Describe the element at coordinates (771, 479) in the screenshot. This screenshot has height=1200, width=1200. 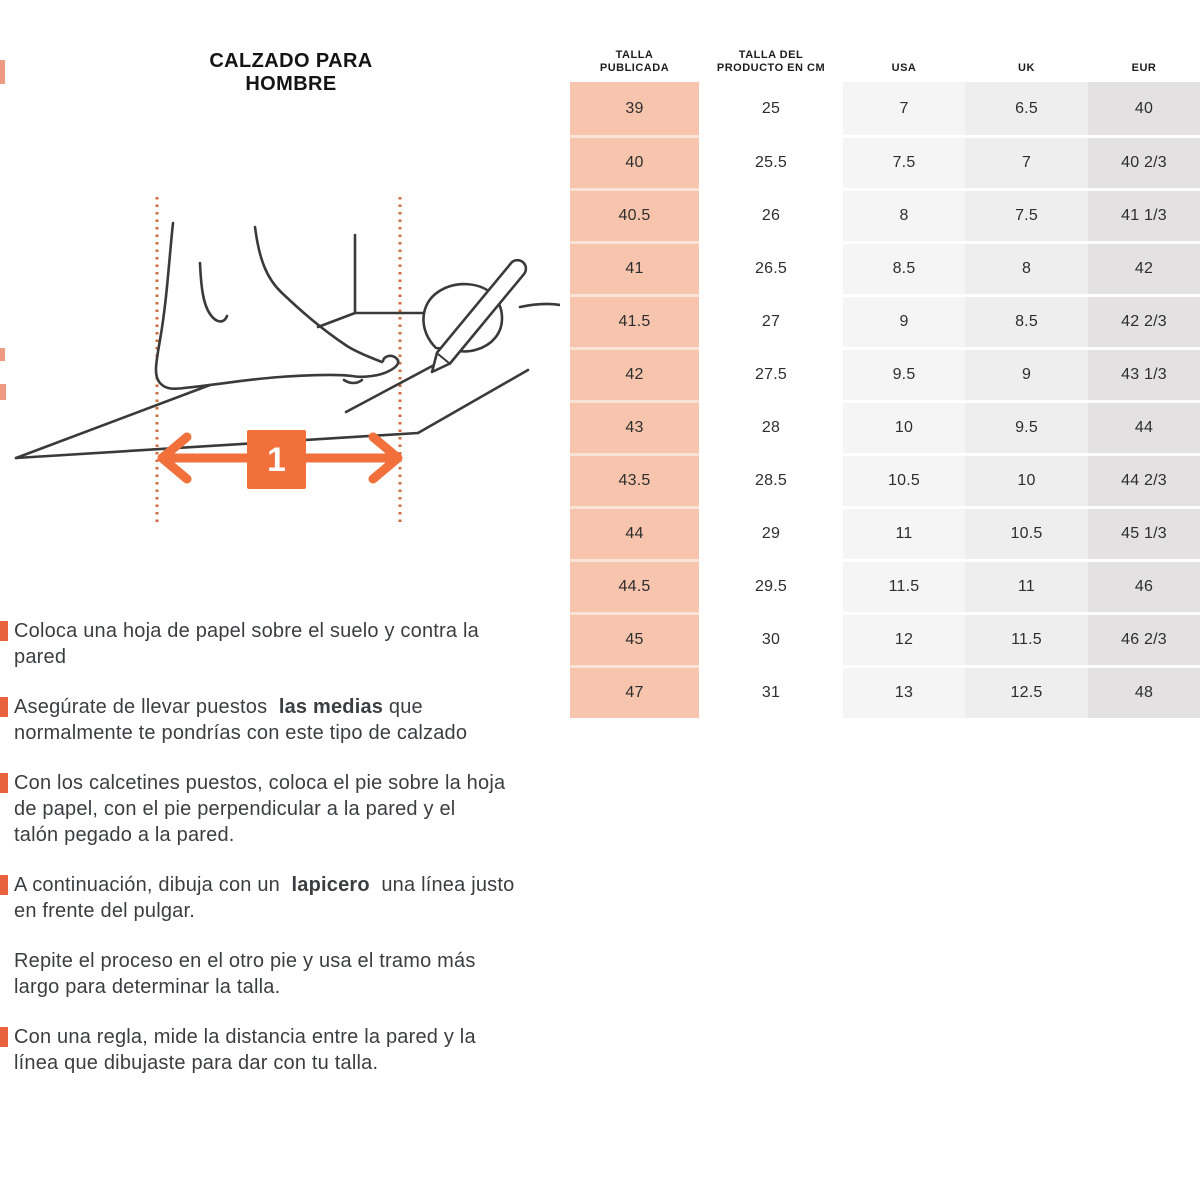
I see `table-cell: 28.5` at that location.